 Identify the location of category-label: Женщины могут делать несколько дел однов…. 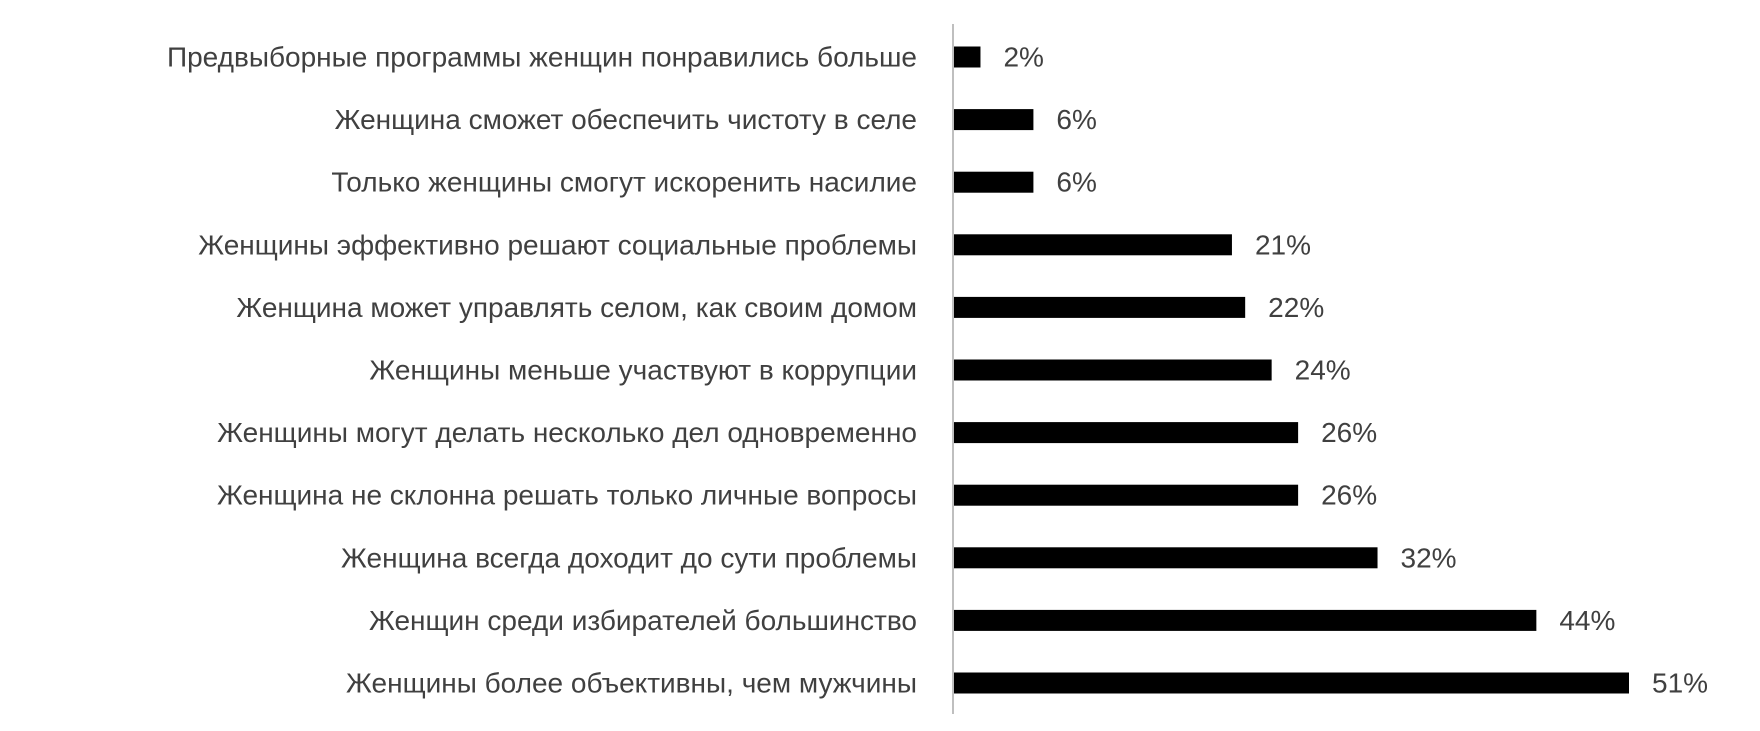
(567, 432).